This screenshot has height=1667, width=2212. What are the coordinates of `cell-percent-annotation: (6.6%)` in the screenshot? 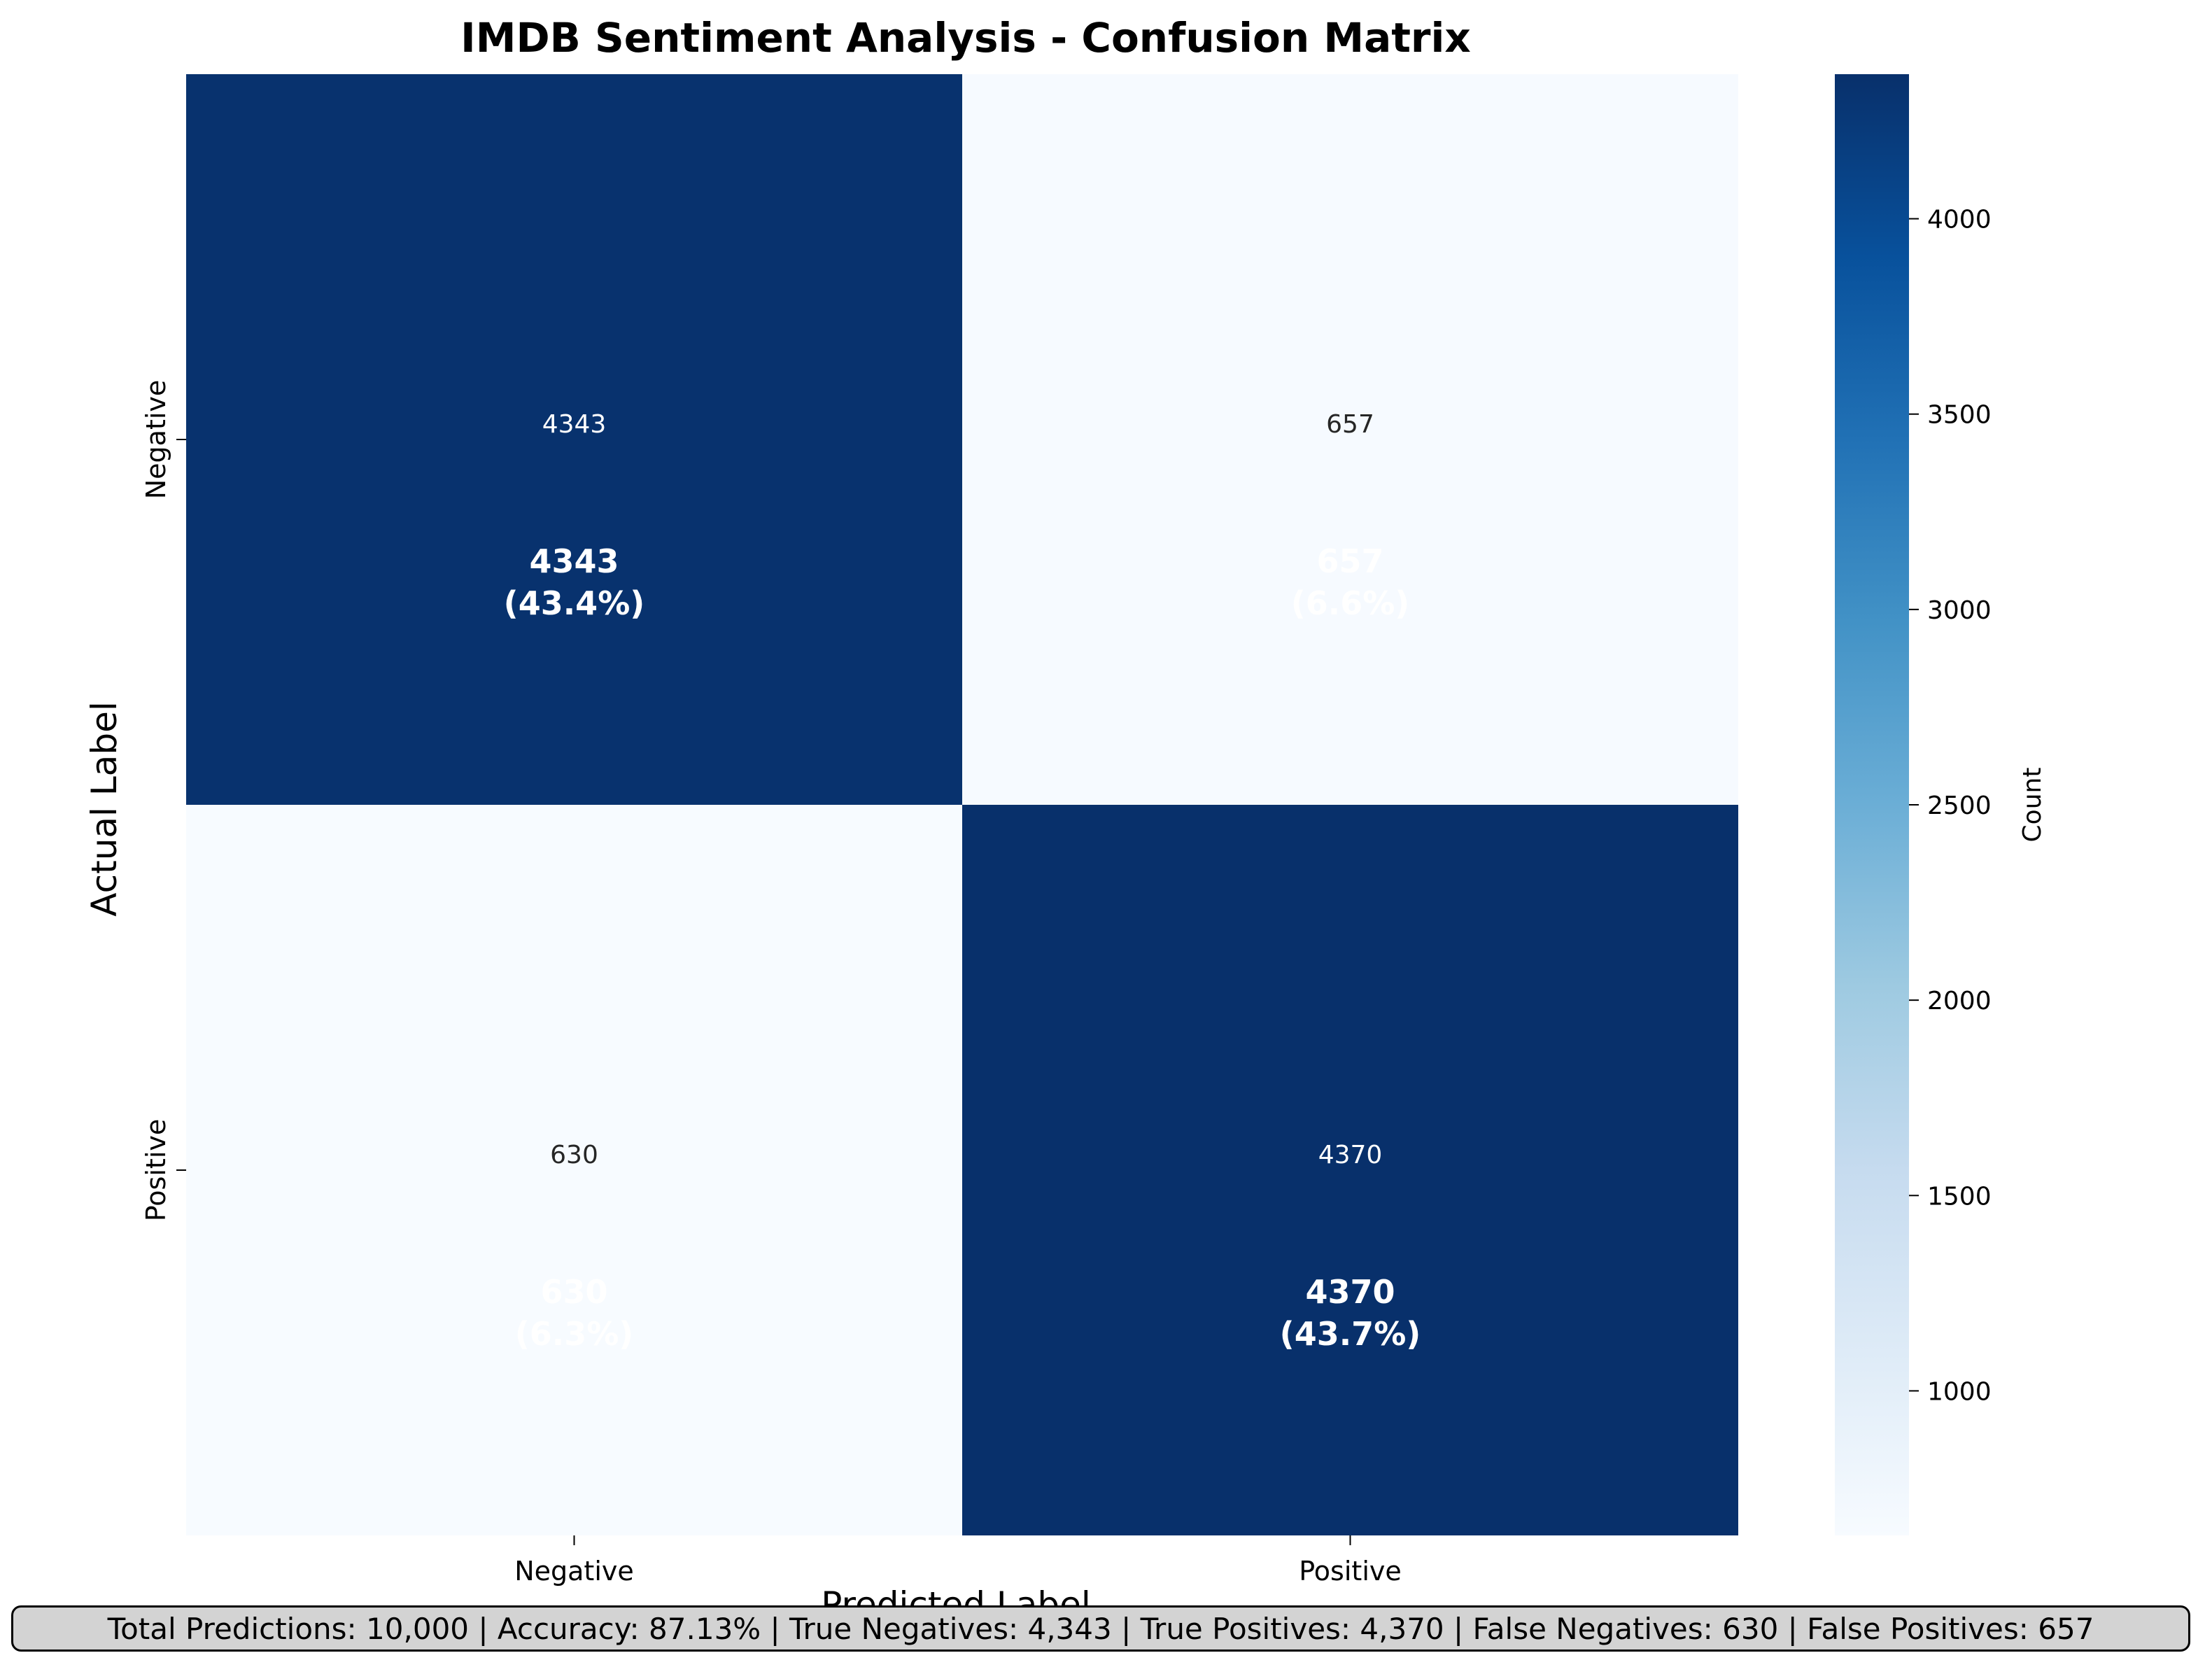 It's located at (1350, 603).